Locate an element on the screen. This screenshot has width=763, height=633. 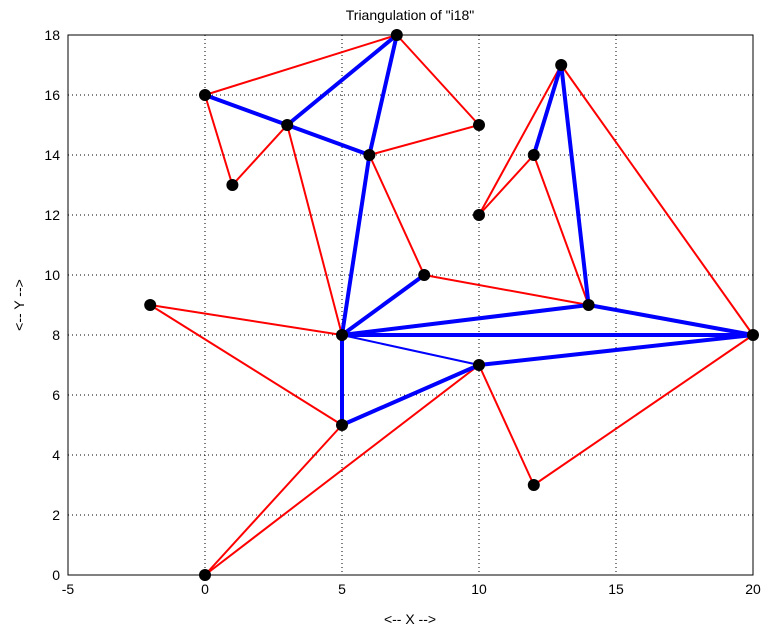
y-tick-label: 18 is located at coordinates (52, 35).